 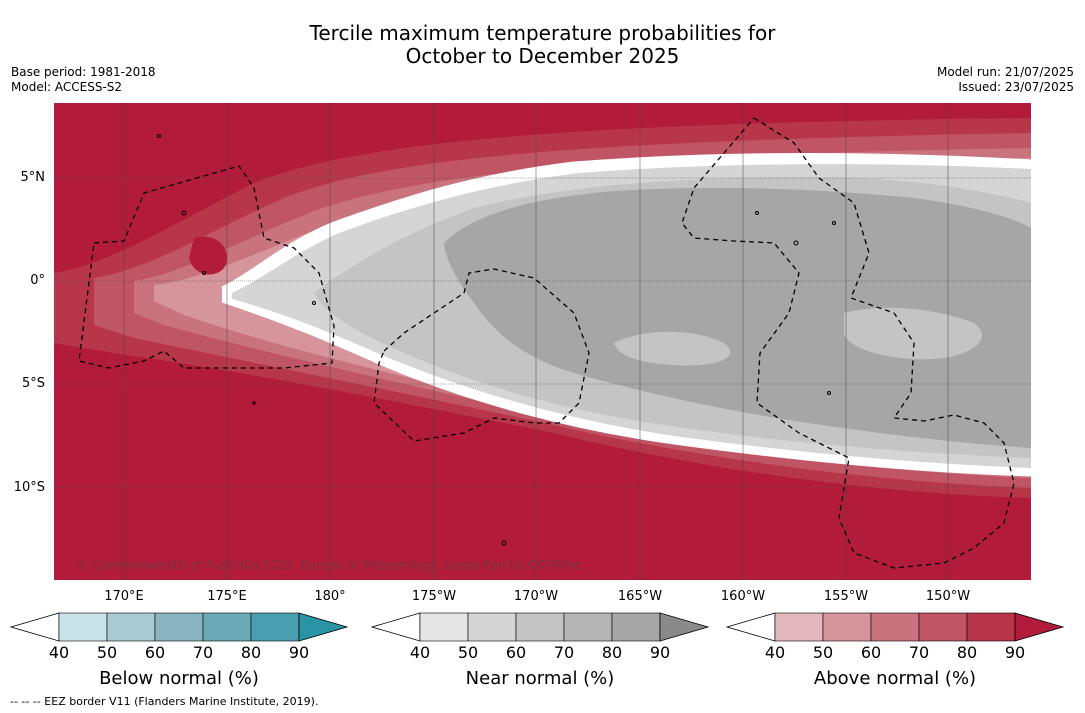 I want to click on base-period: Base period: 1981-2018, so click(x=83, y=72).